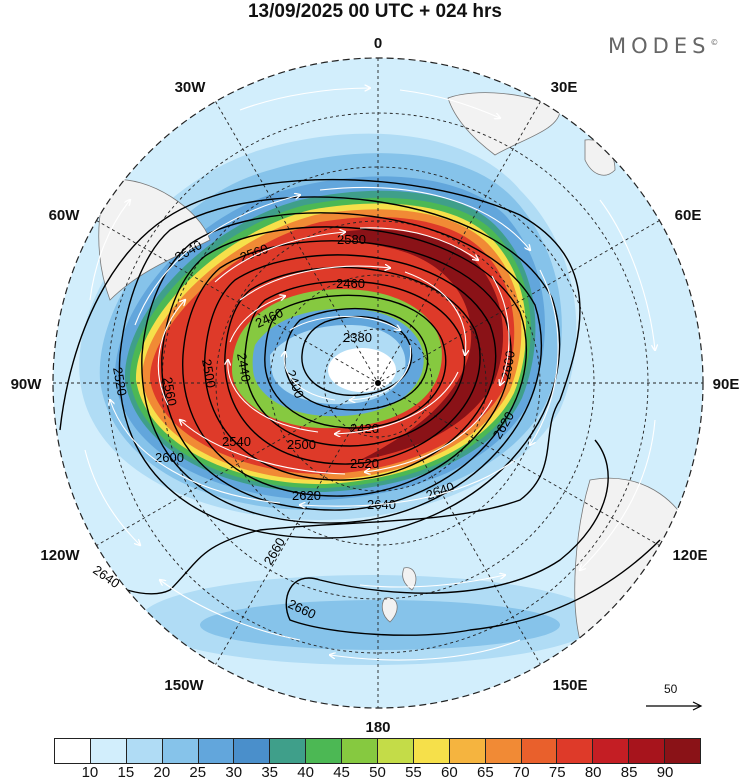 The height and width of the screenshot is (782, 750). What do you see at coordinates (362, 370) in the screenshot?
I see `vortex-center-calm` at bounding box center [362, 370].